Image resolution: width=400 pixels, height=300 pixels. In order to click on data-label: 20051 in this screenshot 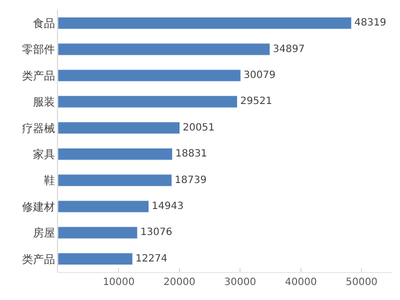, I will do `click(198, 128)`.